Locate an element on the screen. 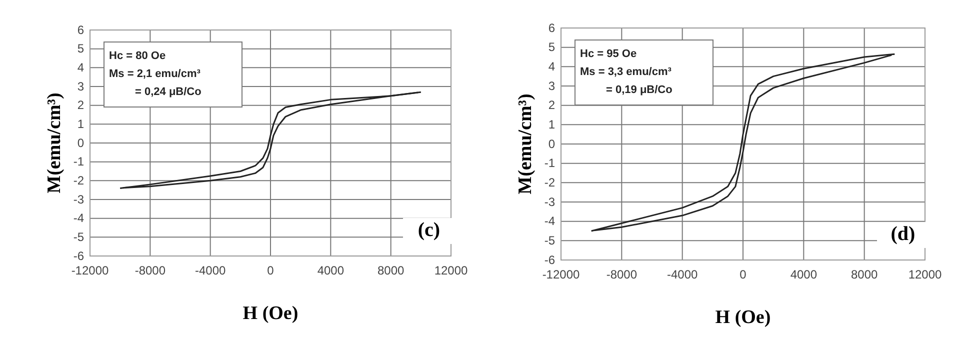 This screenshot has width=966, height=345. annotation: Hc = 95 Oe is located at coordinates (608, 54).